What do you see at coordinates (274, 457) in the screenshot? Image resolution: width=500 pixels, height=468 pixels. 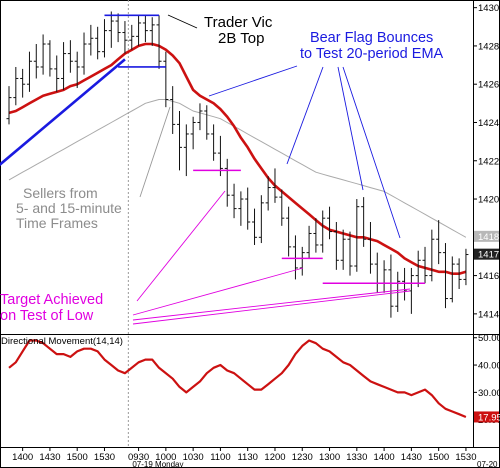 I see `time-tick-label: 1200` at bounding box center [274, 457].